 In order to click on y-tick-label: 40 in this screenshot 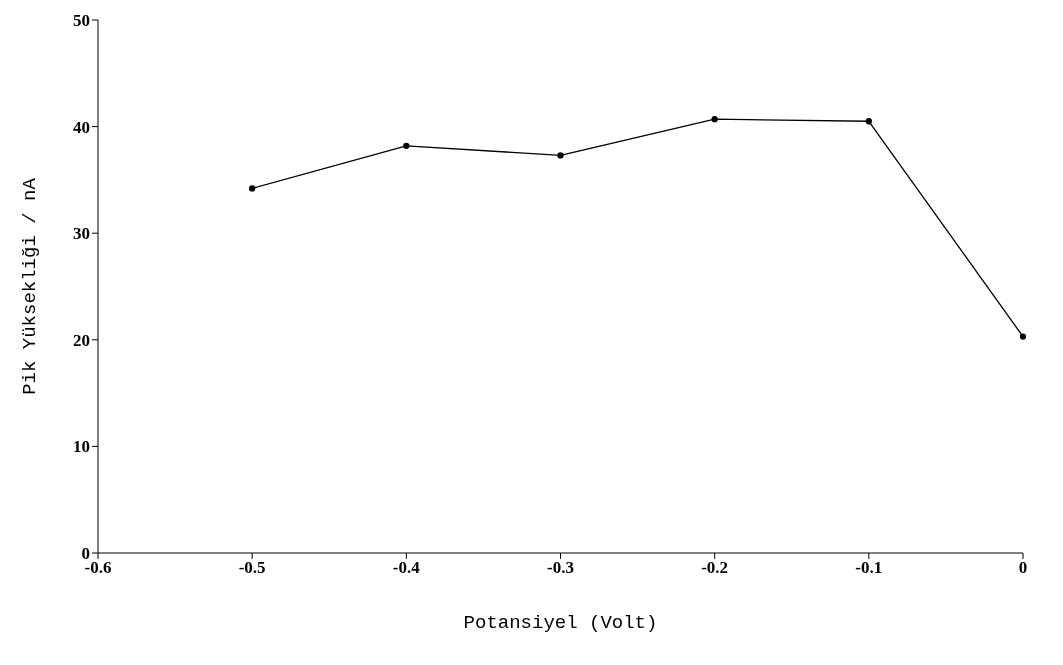, I will do `click(81, 127)`.